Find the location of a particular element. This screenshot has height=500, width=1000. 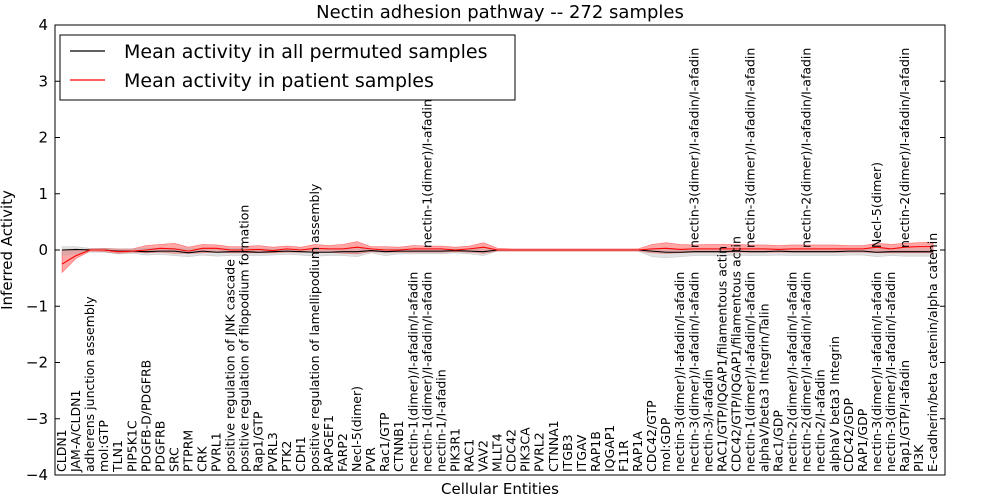

x-tick-label: Necl-5(dimer) is located at coordinates (356, 429).